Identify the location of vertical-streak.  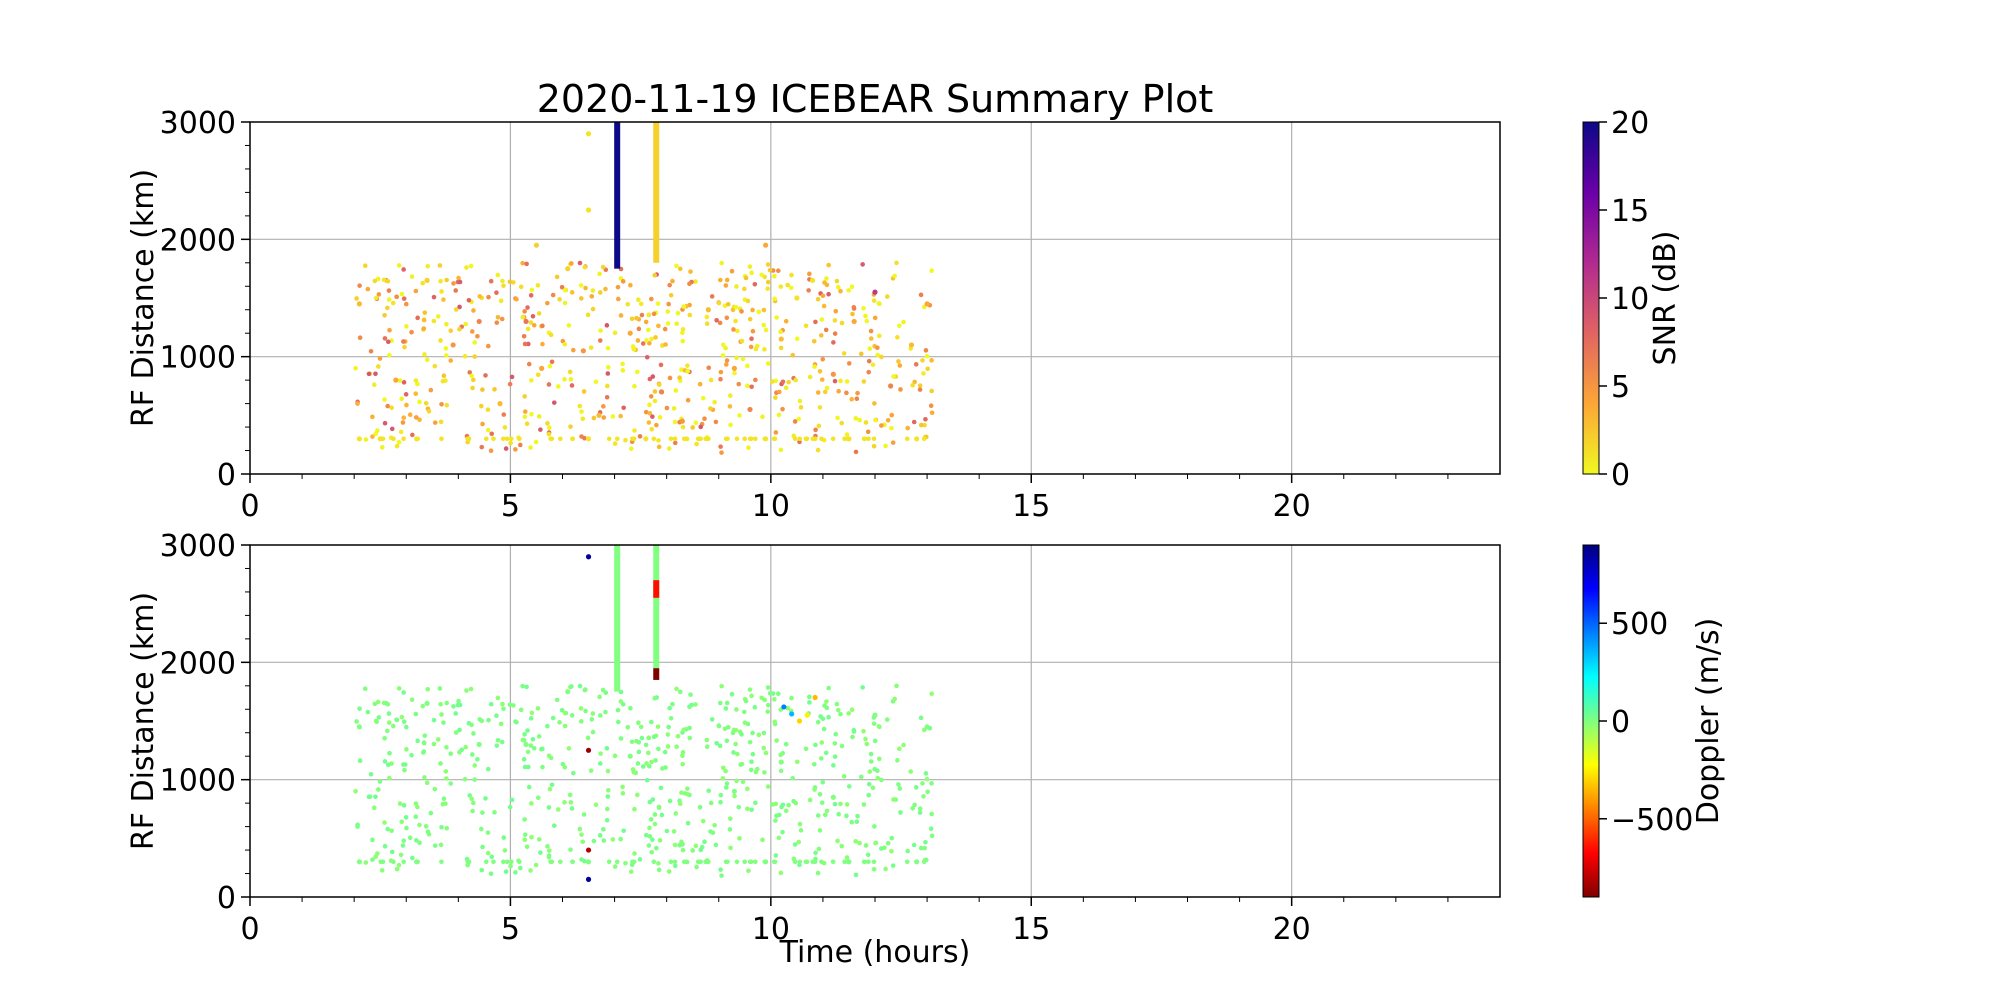
(656, 589).